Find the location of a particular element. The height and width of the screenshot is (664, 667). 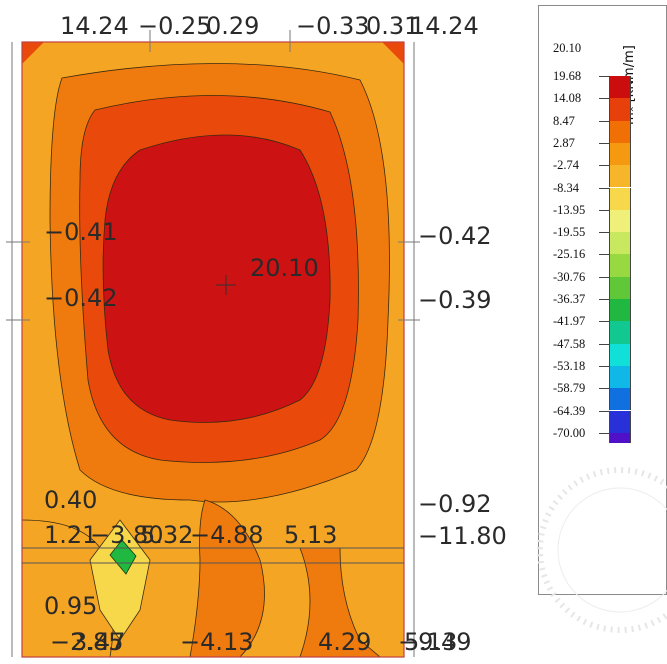

top-label-1: 14.24 is located at coordinates (94, 26).